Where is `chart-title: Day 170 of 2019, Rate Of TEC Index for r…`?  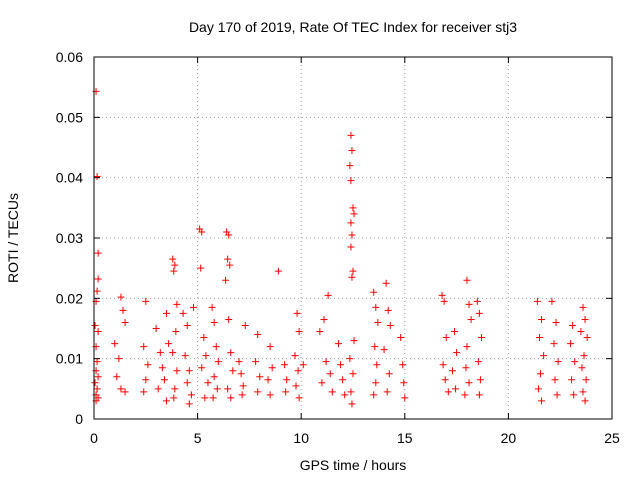
chart-title: Day 170 of 2019, Rate Of TEC Index for r… is located at coordinates (353, 27).